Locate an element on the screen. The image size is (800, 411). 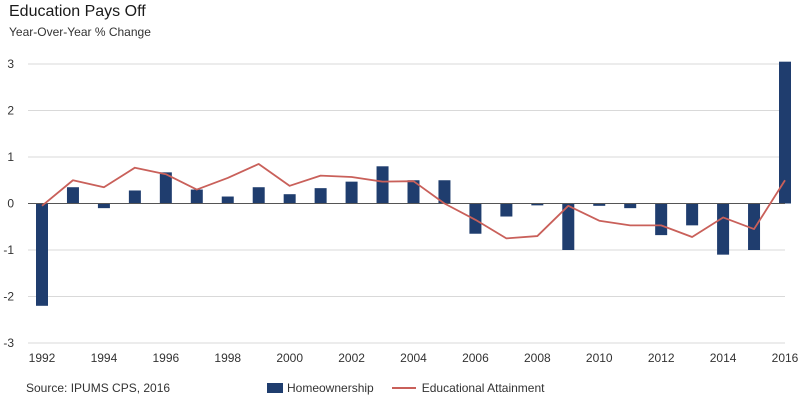
y-tick-label: 2 is located at coordinates (10, 111).